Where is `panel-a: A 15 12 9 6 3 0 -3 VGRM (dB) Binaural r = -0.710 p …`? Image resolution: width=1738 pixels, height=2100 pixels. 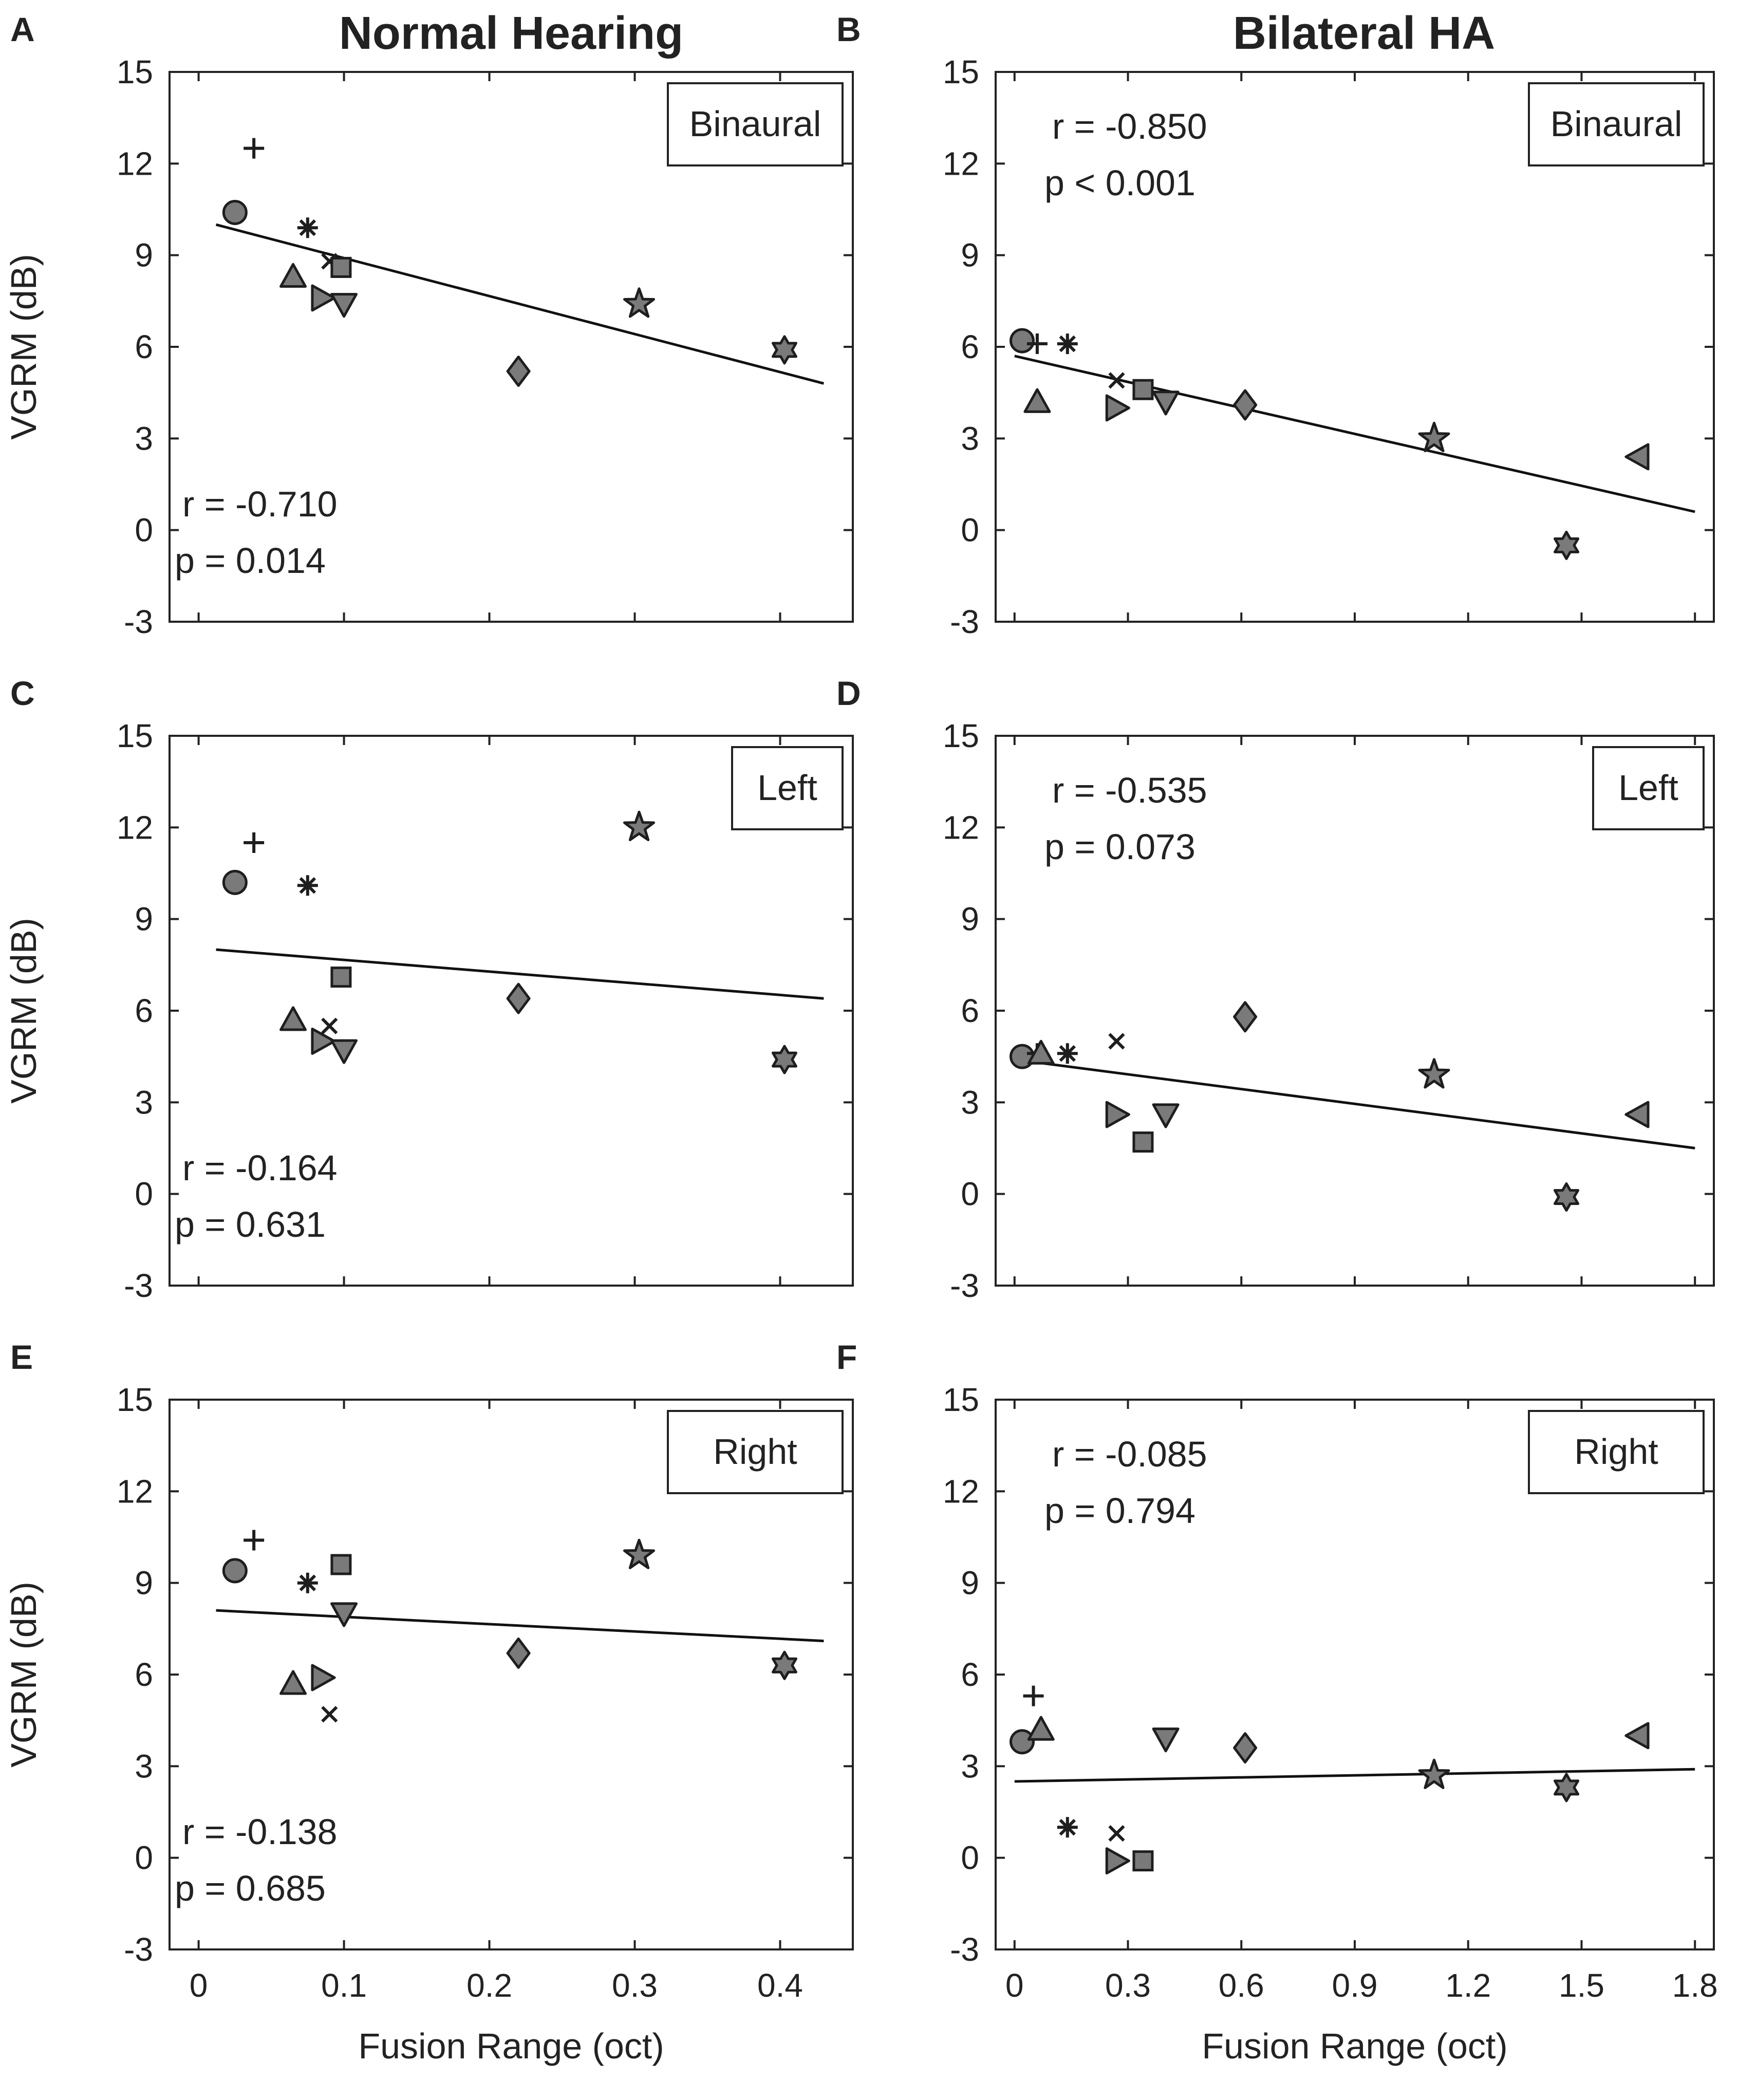
panel-a: A 15 12 9 6 3 0 -3 VGRM (dB) Binaural r = -0.710 p … is located at coordinates (429, 325).